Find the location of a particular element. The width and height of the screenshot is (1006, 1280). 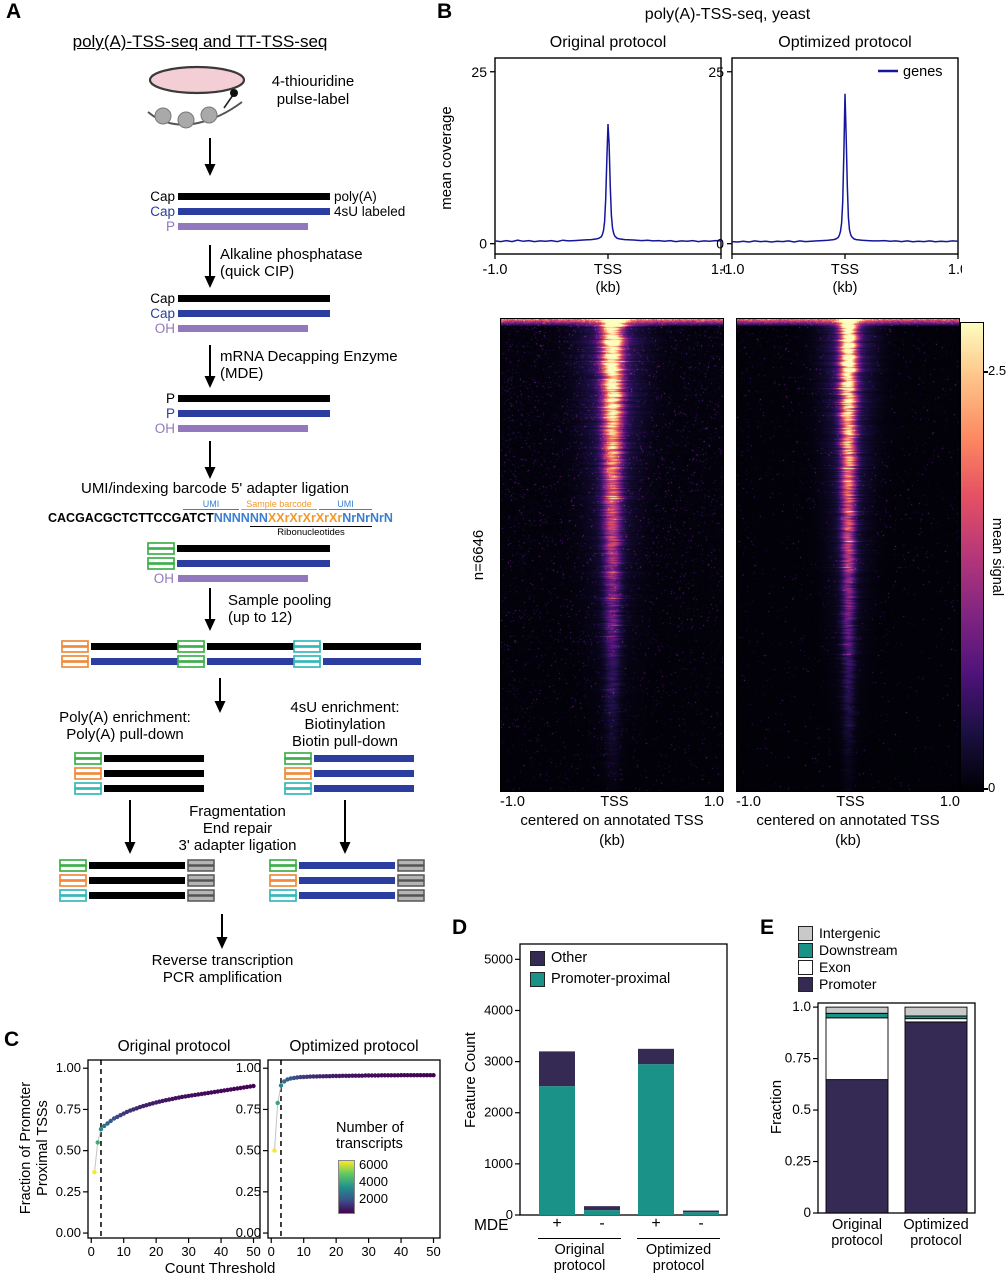

cip-step-line2: (quick CIP) is located at coordinates (257, 271).